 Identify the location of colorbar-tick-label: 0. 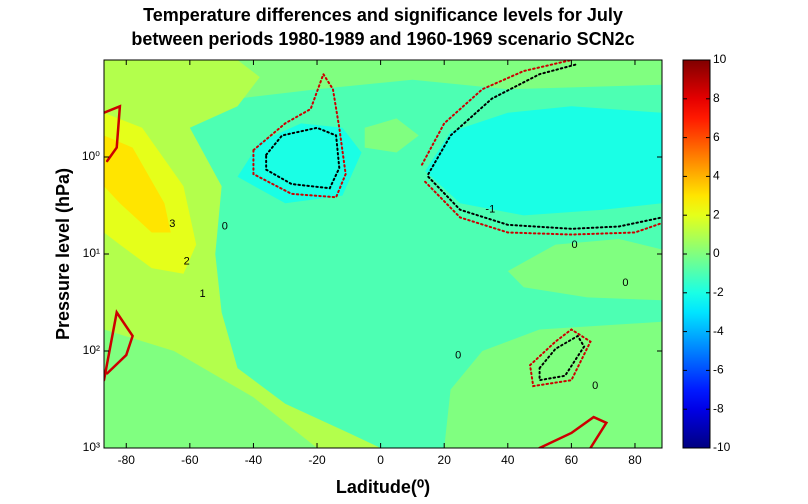
(716, 253).